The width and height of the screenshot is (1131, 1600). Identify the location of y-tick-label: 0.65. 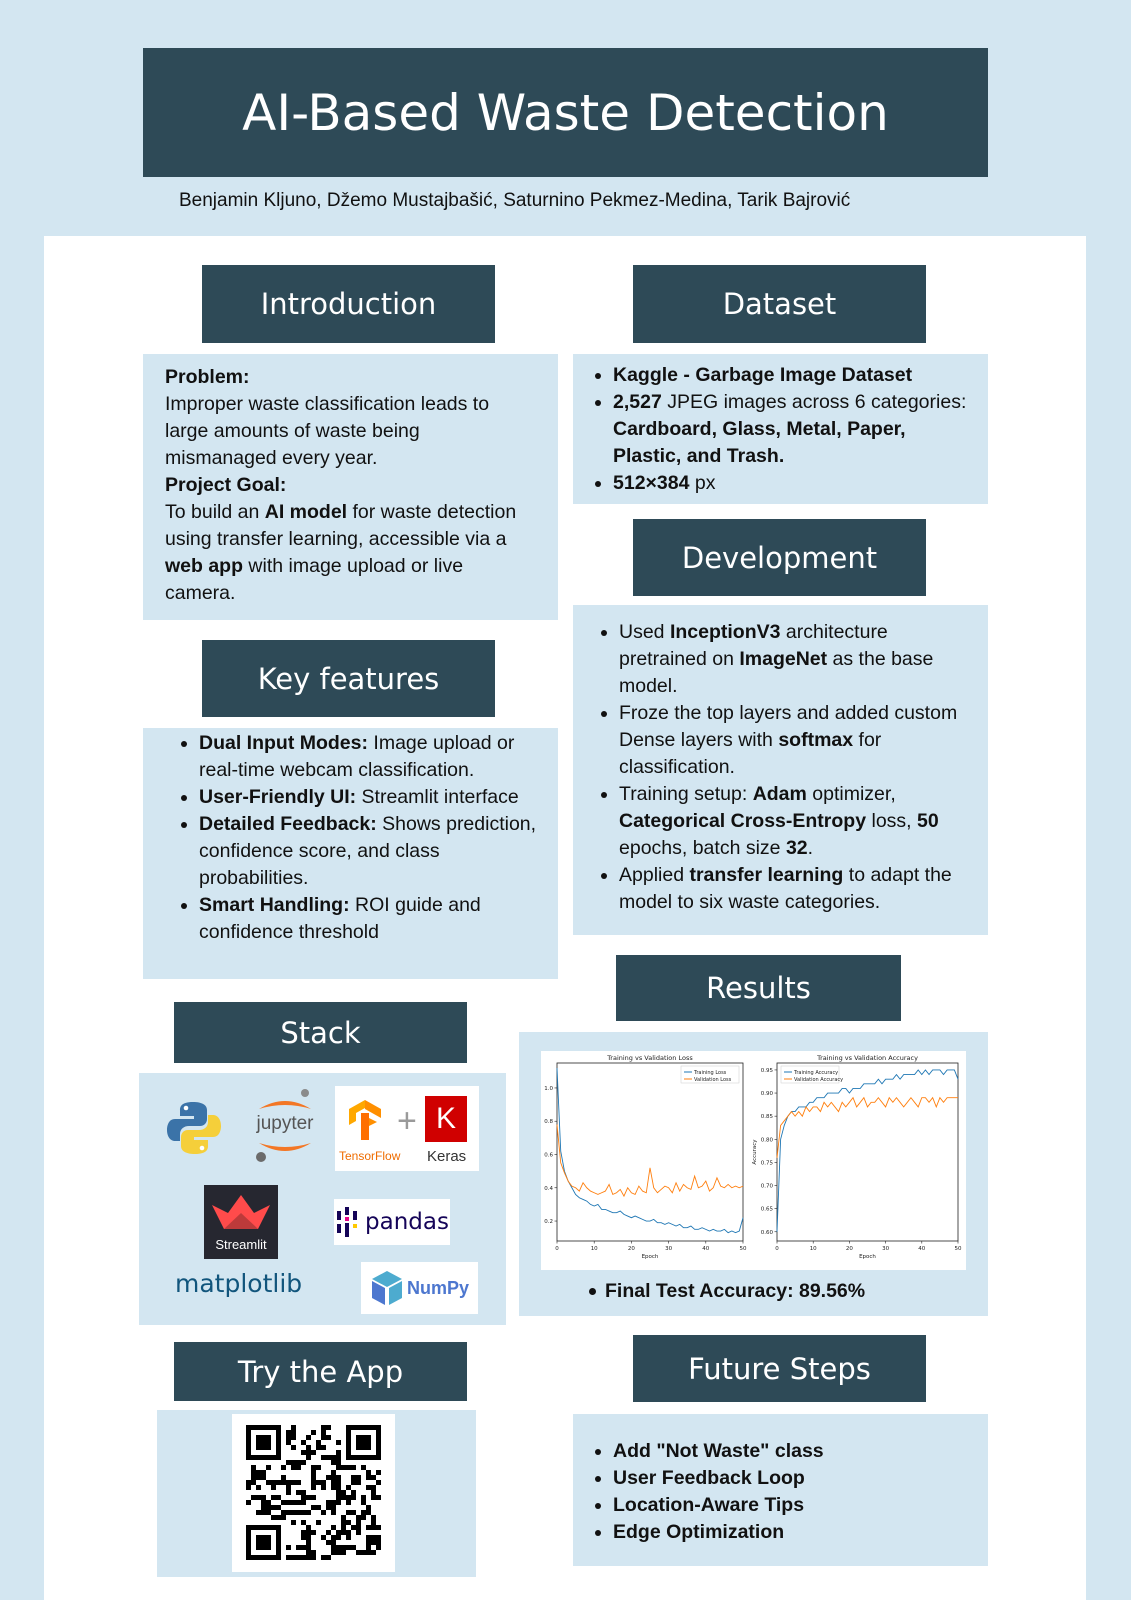
(767, 1210).